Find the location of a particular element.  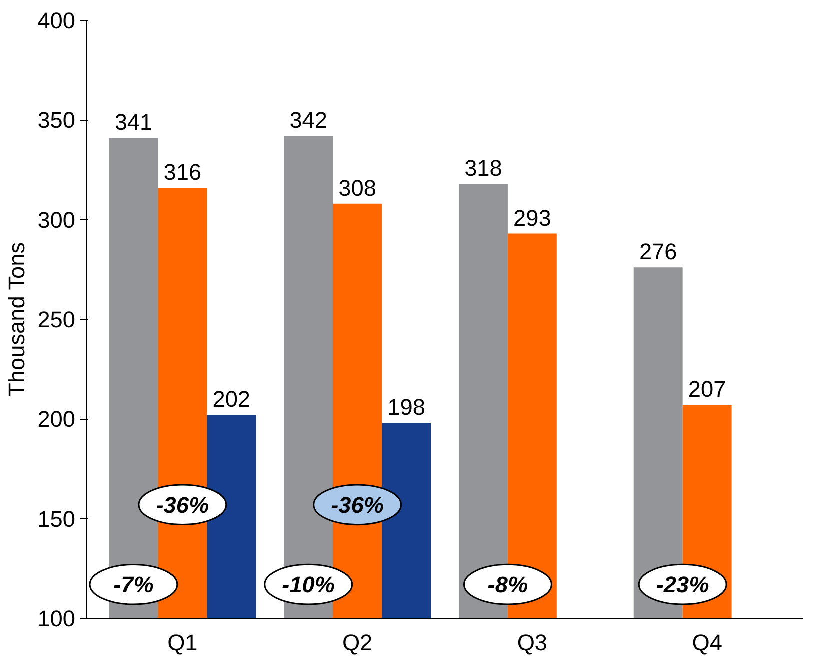

data-label: 308 is located at coordinates (357, 187).